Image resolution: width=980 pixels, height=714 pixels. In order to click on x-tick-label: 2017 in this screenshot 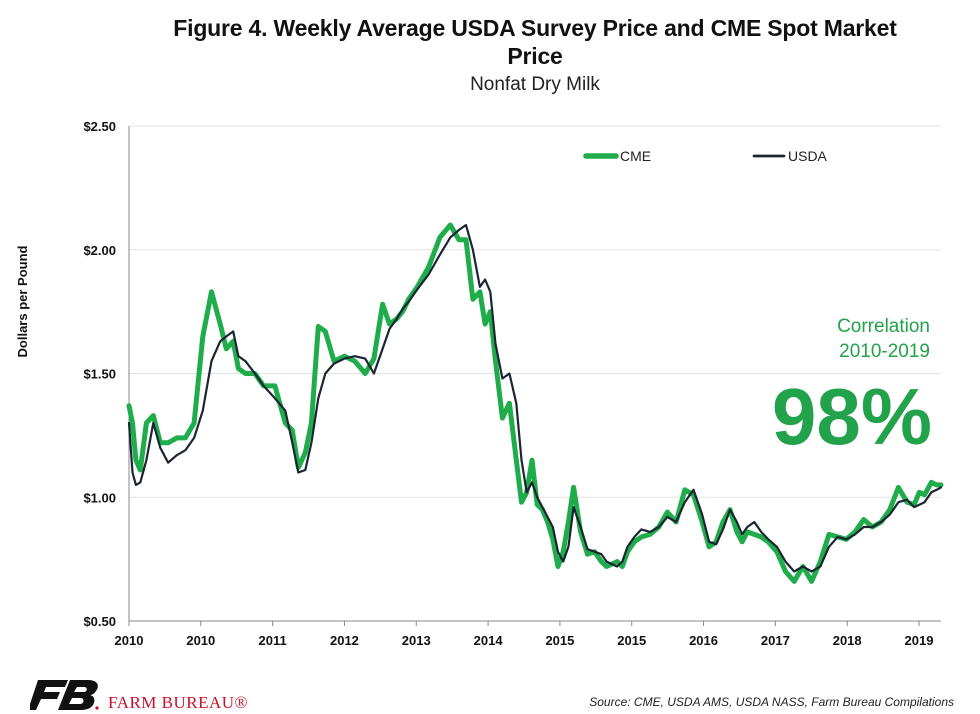, I will do `click(775, 640)`.